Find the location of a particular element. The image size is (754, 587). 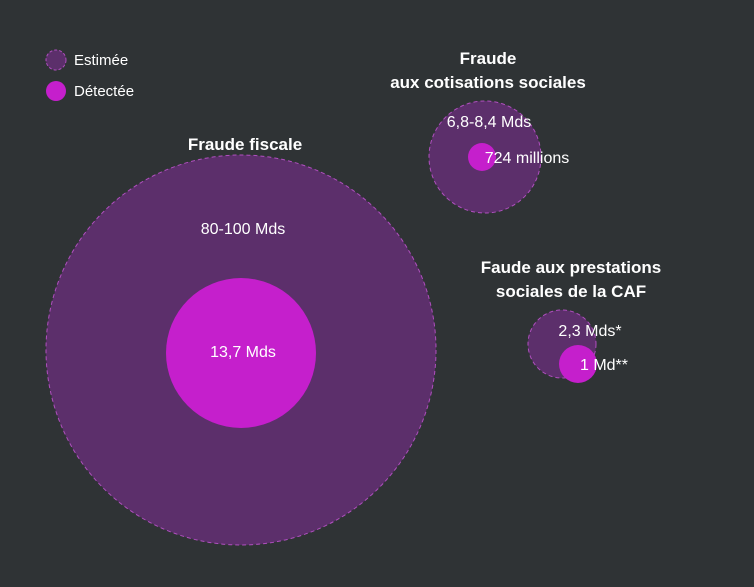

detected-bubble-cotisations is located at coordinates (482, 157).